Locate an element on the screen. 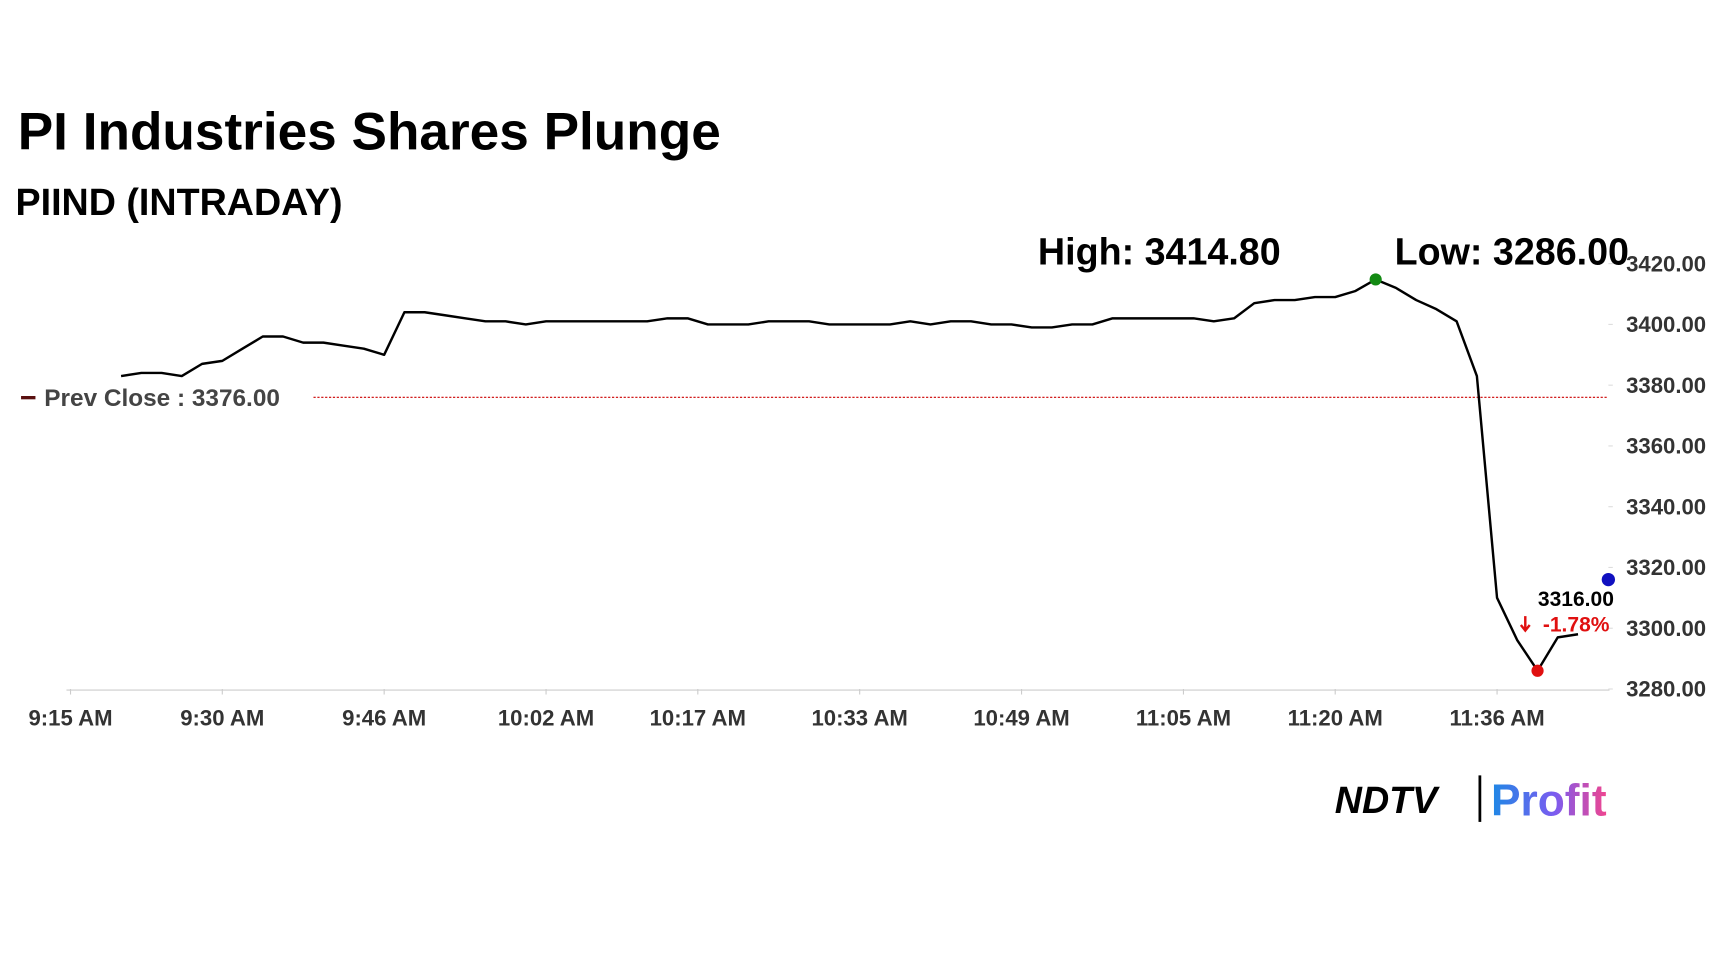  chart-title: PI Industries Shares Plunge is located at coordinates (369, 132).